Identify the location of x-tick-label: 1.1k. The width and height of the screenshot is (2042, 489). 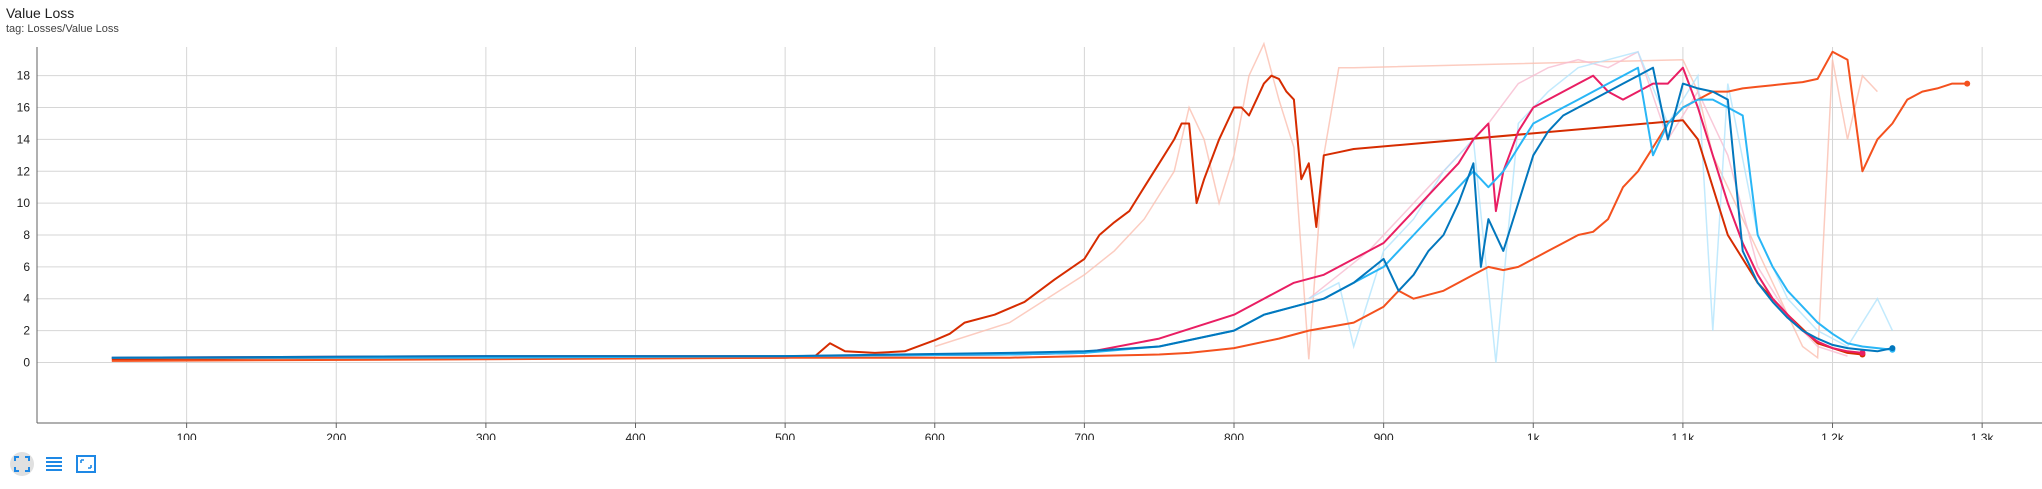
(1684, 435).